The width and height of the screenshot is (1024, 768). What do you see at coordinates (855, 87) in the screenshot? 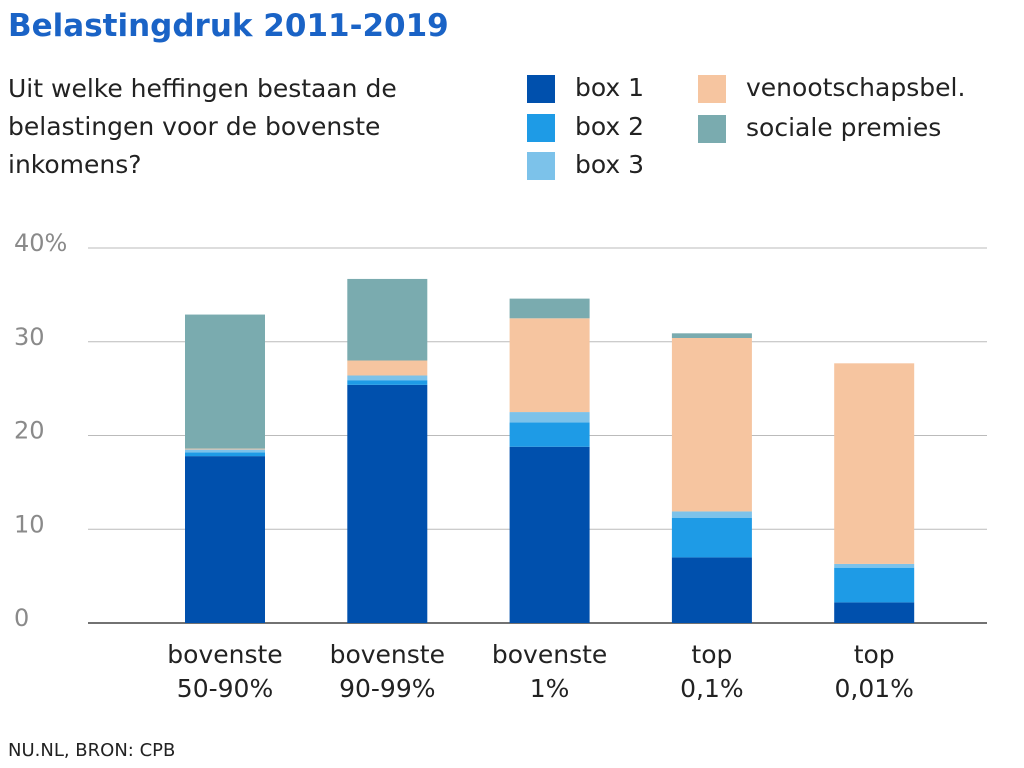
I see `legend-label: venootschapsbel.` at bounding box center [855, 87].